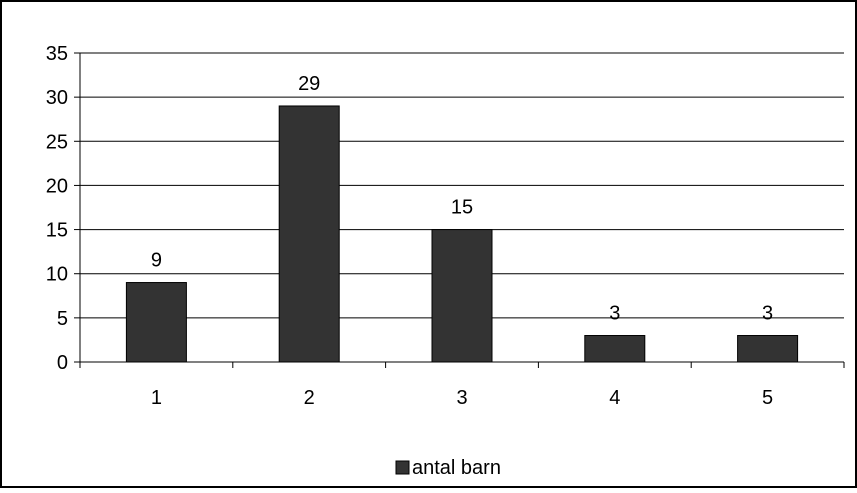  What do you see at coordinates (57, 98) in the screenshot?
I see `y-tick-label: 30` at bounding box center [57, 98].